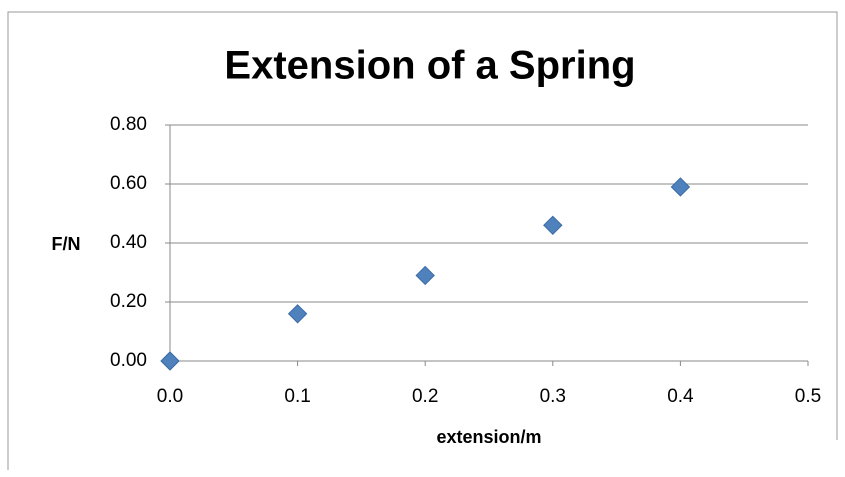 Image resolution: width=845 pixels, height=477 pixels. I want to click on x-tick-label: 0.0, so click(170, 396).